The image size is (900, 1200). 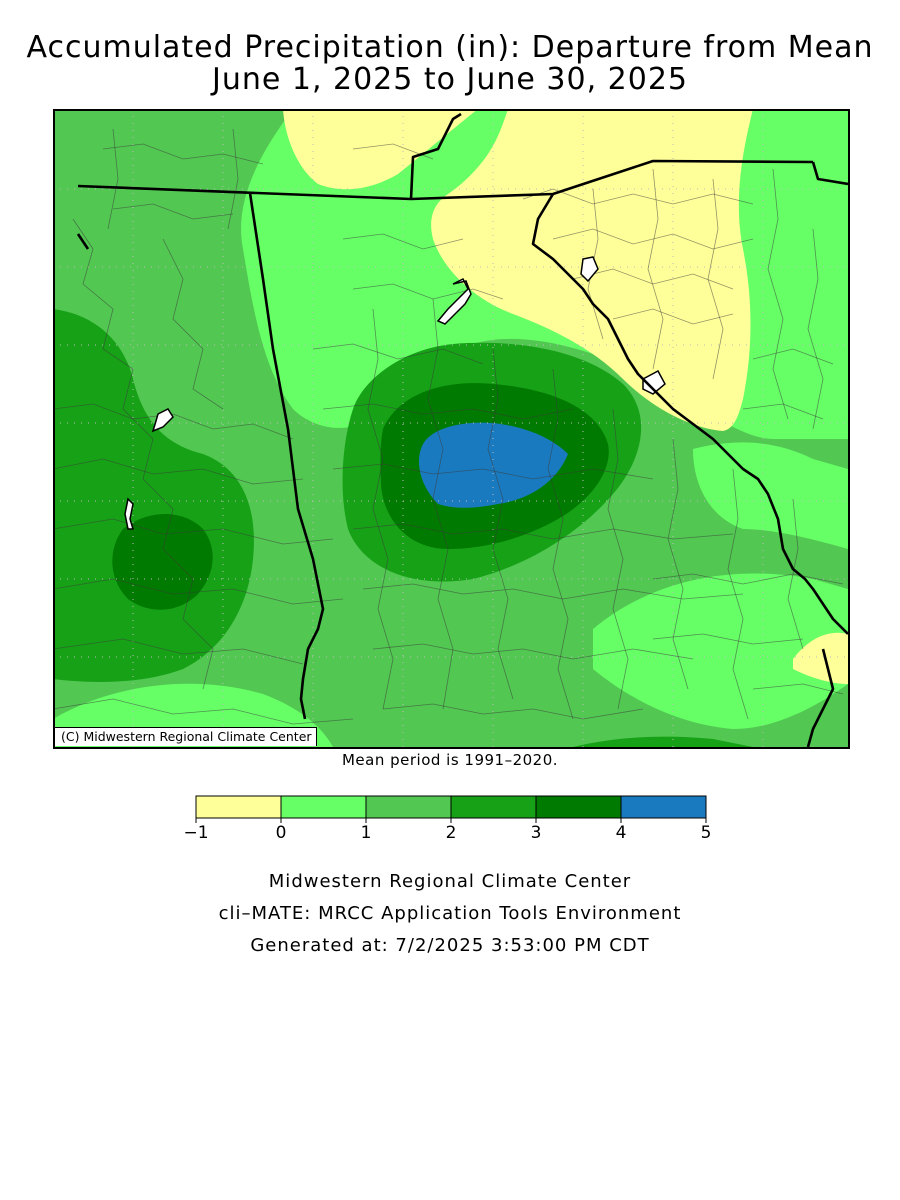 What do you see at coordinates (720, 651) in the screenshot?
I see `field-0-to-1-southeast` at bounding box center [720, 651].